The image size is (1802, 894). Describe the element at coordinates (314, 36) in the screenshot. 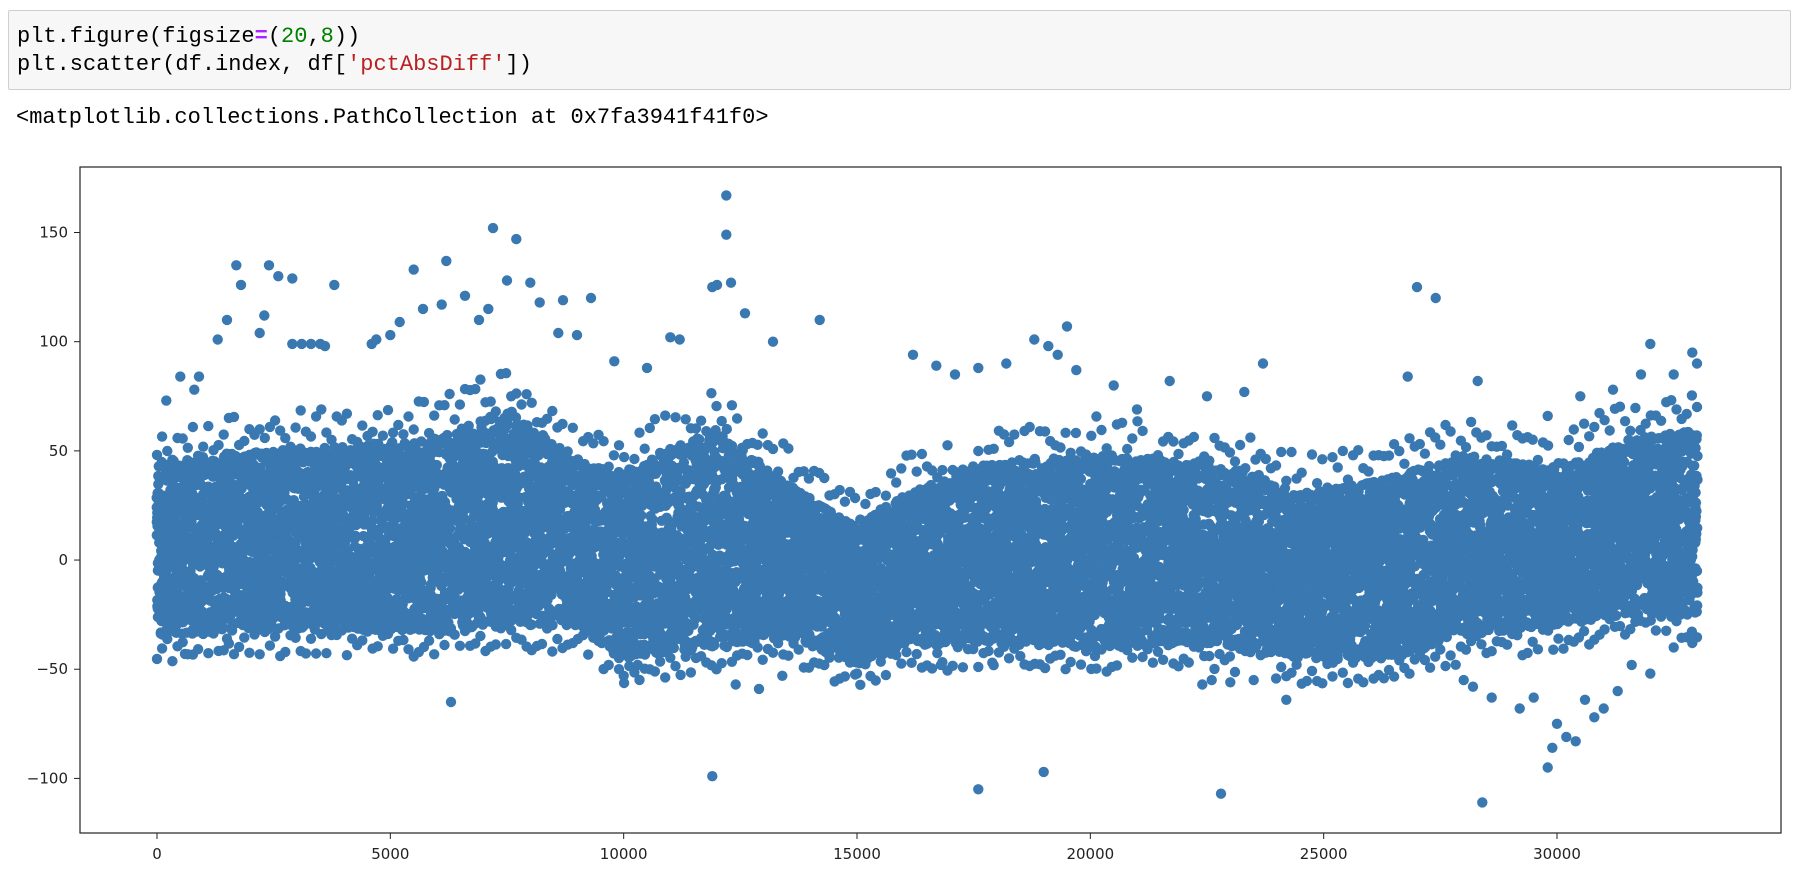

I see `code-token: ,` at that location.